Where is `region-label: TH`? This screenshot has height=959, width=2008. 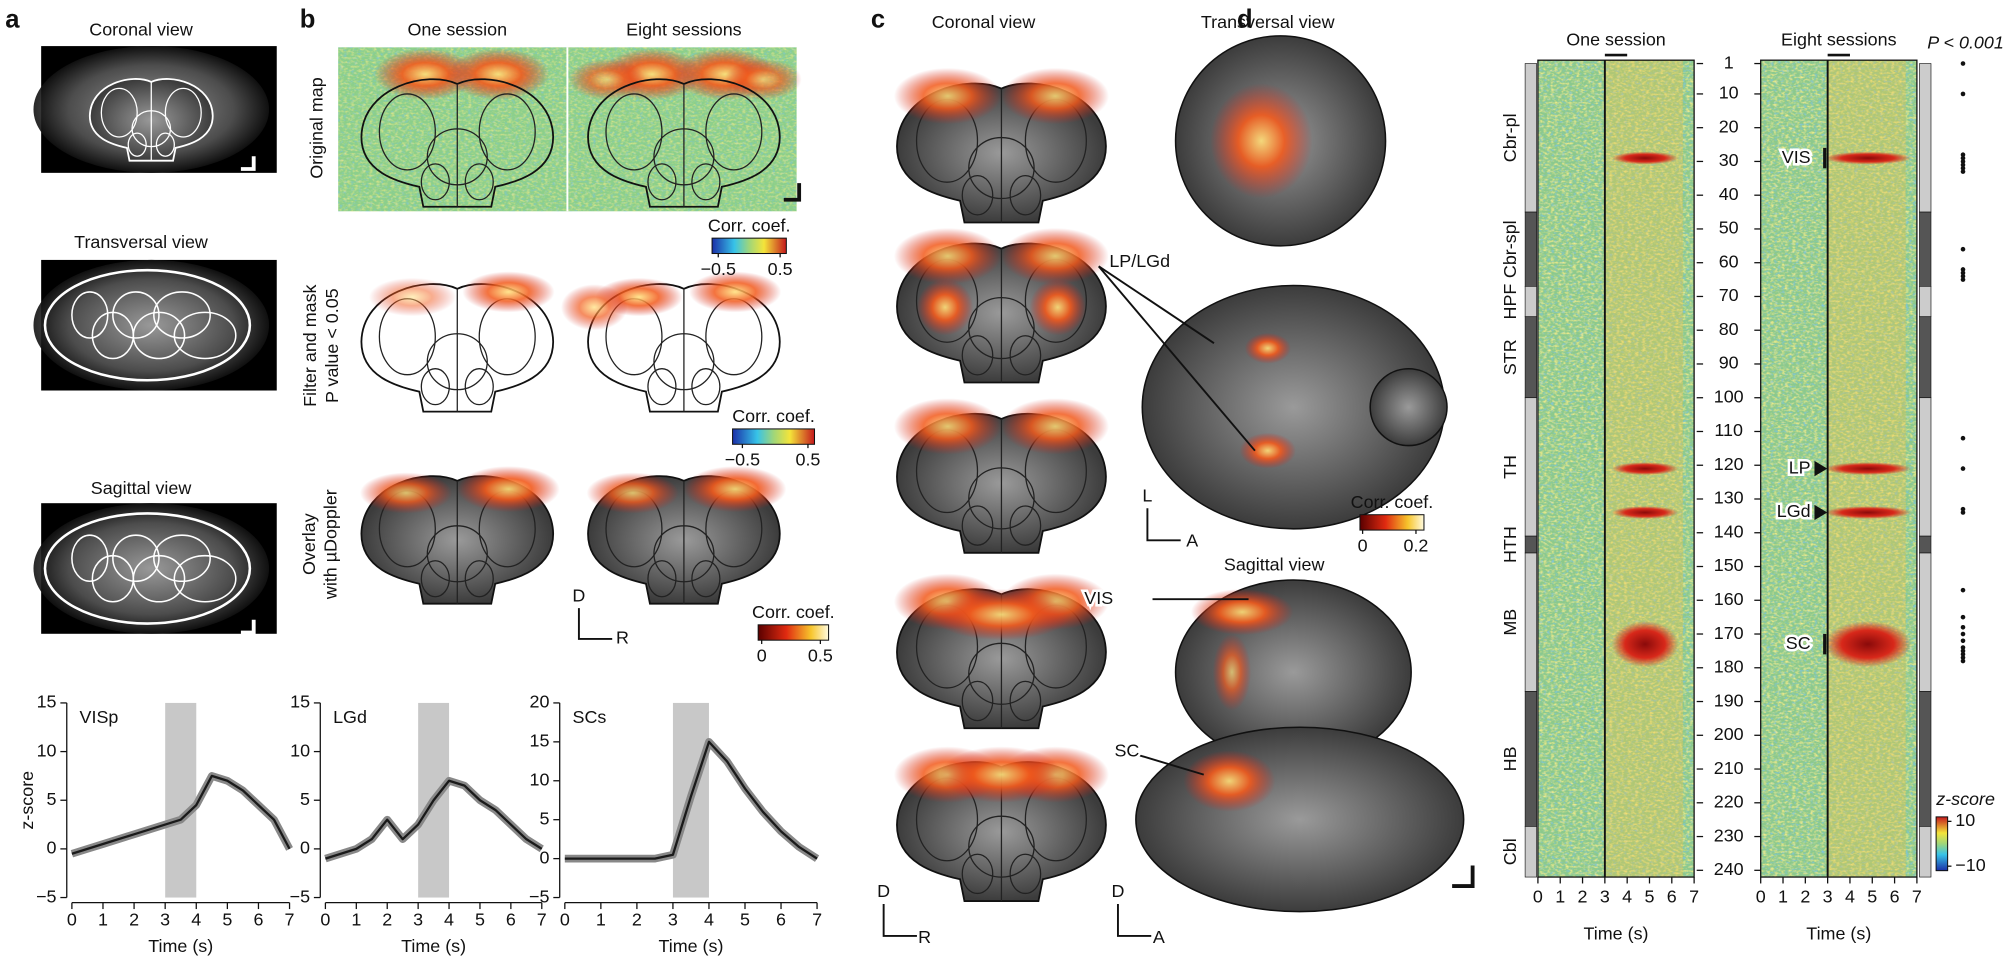
region-label: TH is located at coordinates (1510, 467).